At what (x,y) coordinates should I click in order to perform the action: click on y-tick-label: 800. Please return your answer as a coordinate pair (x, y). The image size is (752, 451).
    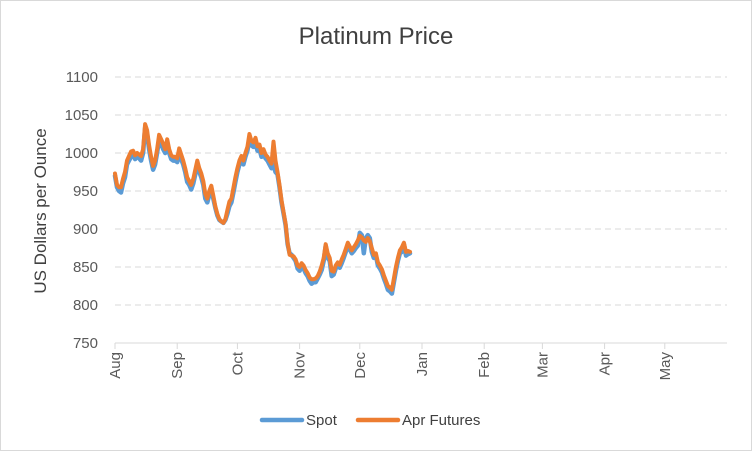
    Looking at the image, I should click on (85, 305).